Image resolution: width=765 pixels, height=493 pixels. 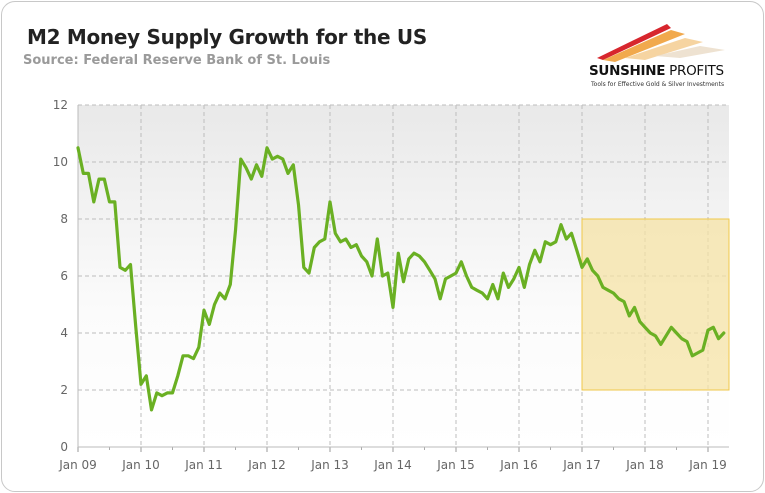 What do you see at coordinates (656, 71) in the screenshot?
I see `logo-name: SUNSHINE PROFITS` at bounding box center [656, 71].